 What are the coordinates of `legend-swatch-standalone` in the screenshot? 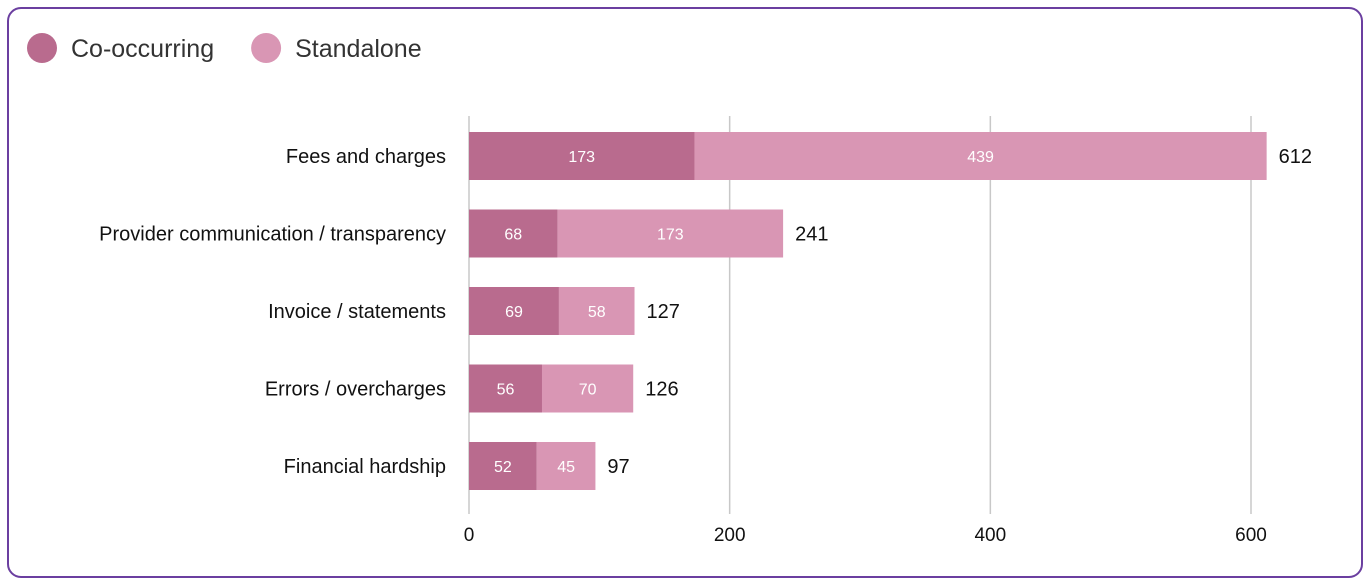 It's located at (266, 48).